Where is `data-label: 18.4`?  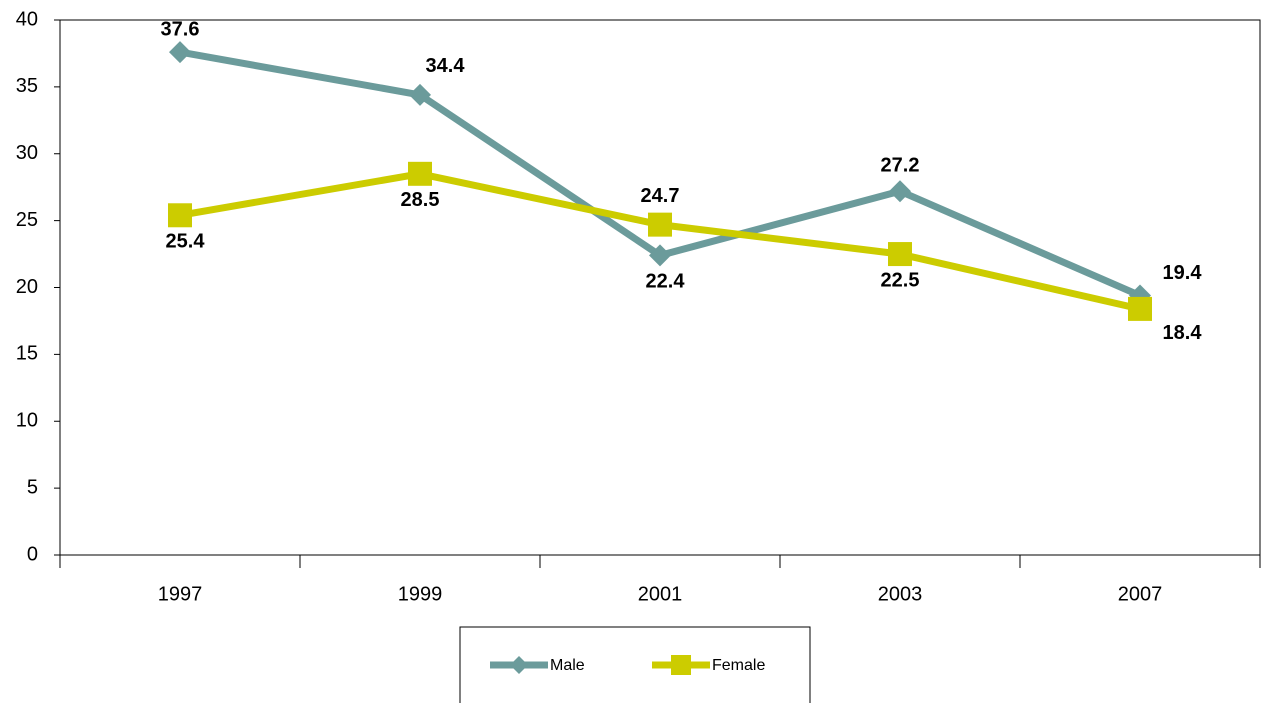
data-label: 18.4 is located at coordinates (1183, 333).